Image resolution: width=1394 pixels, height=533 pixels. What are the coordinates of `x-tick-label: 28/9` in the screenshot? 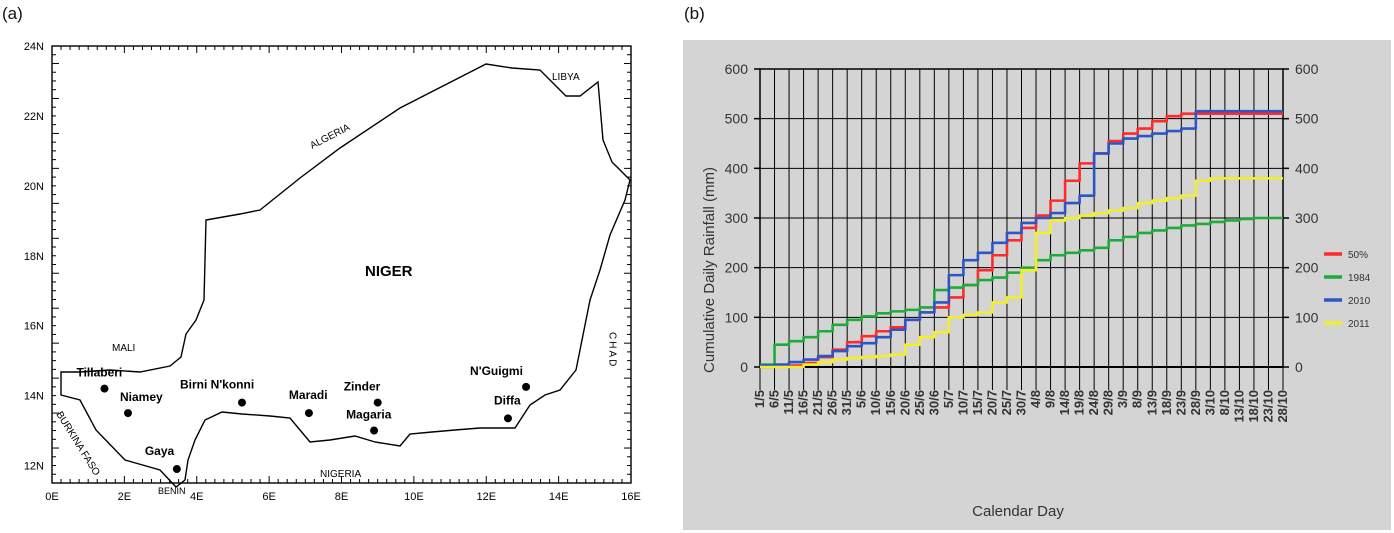 It's located at (1195, 402).